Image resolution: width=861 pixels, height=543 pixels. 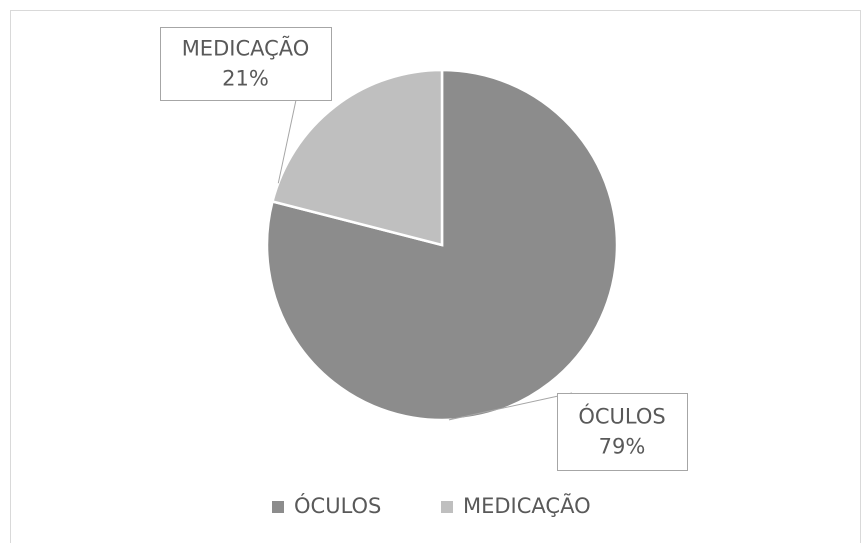 I want to click on legend-label: ÓCULOS, so click(x=337, y=505).